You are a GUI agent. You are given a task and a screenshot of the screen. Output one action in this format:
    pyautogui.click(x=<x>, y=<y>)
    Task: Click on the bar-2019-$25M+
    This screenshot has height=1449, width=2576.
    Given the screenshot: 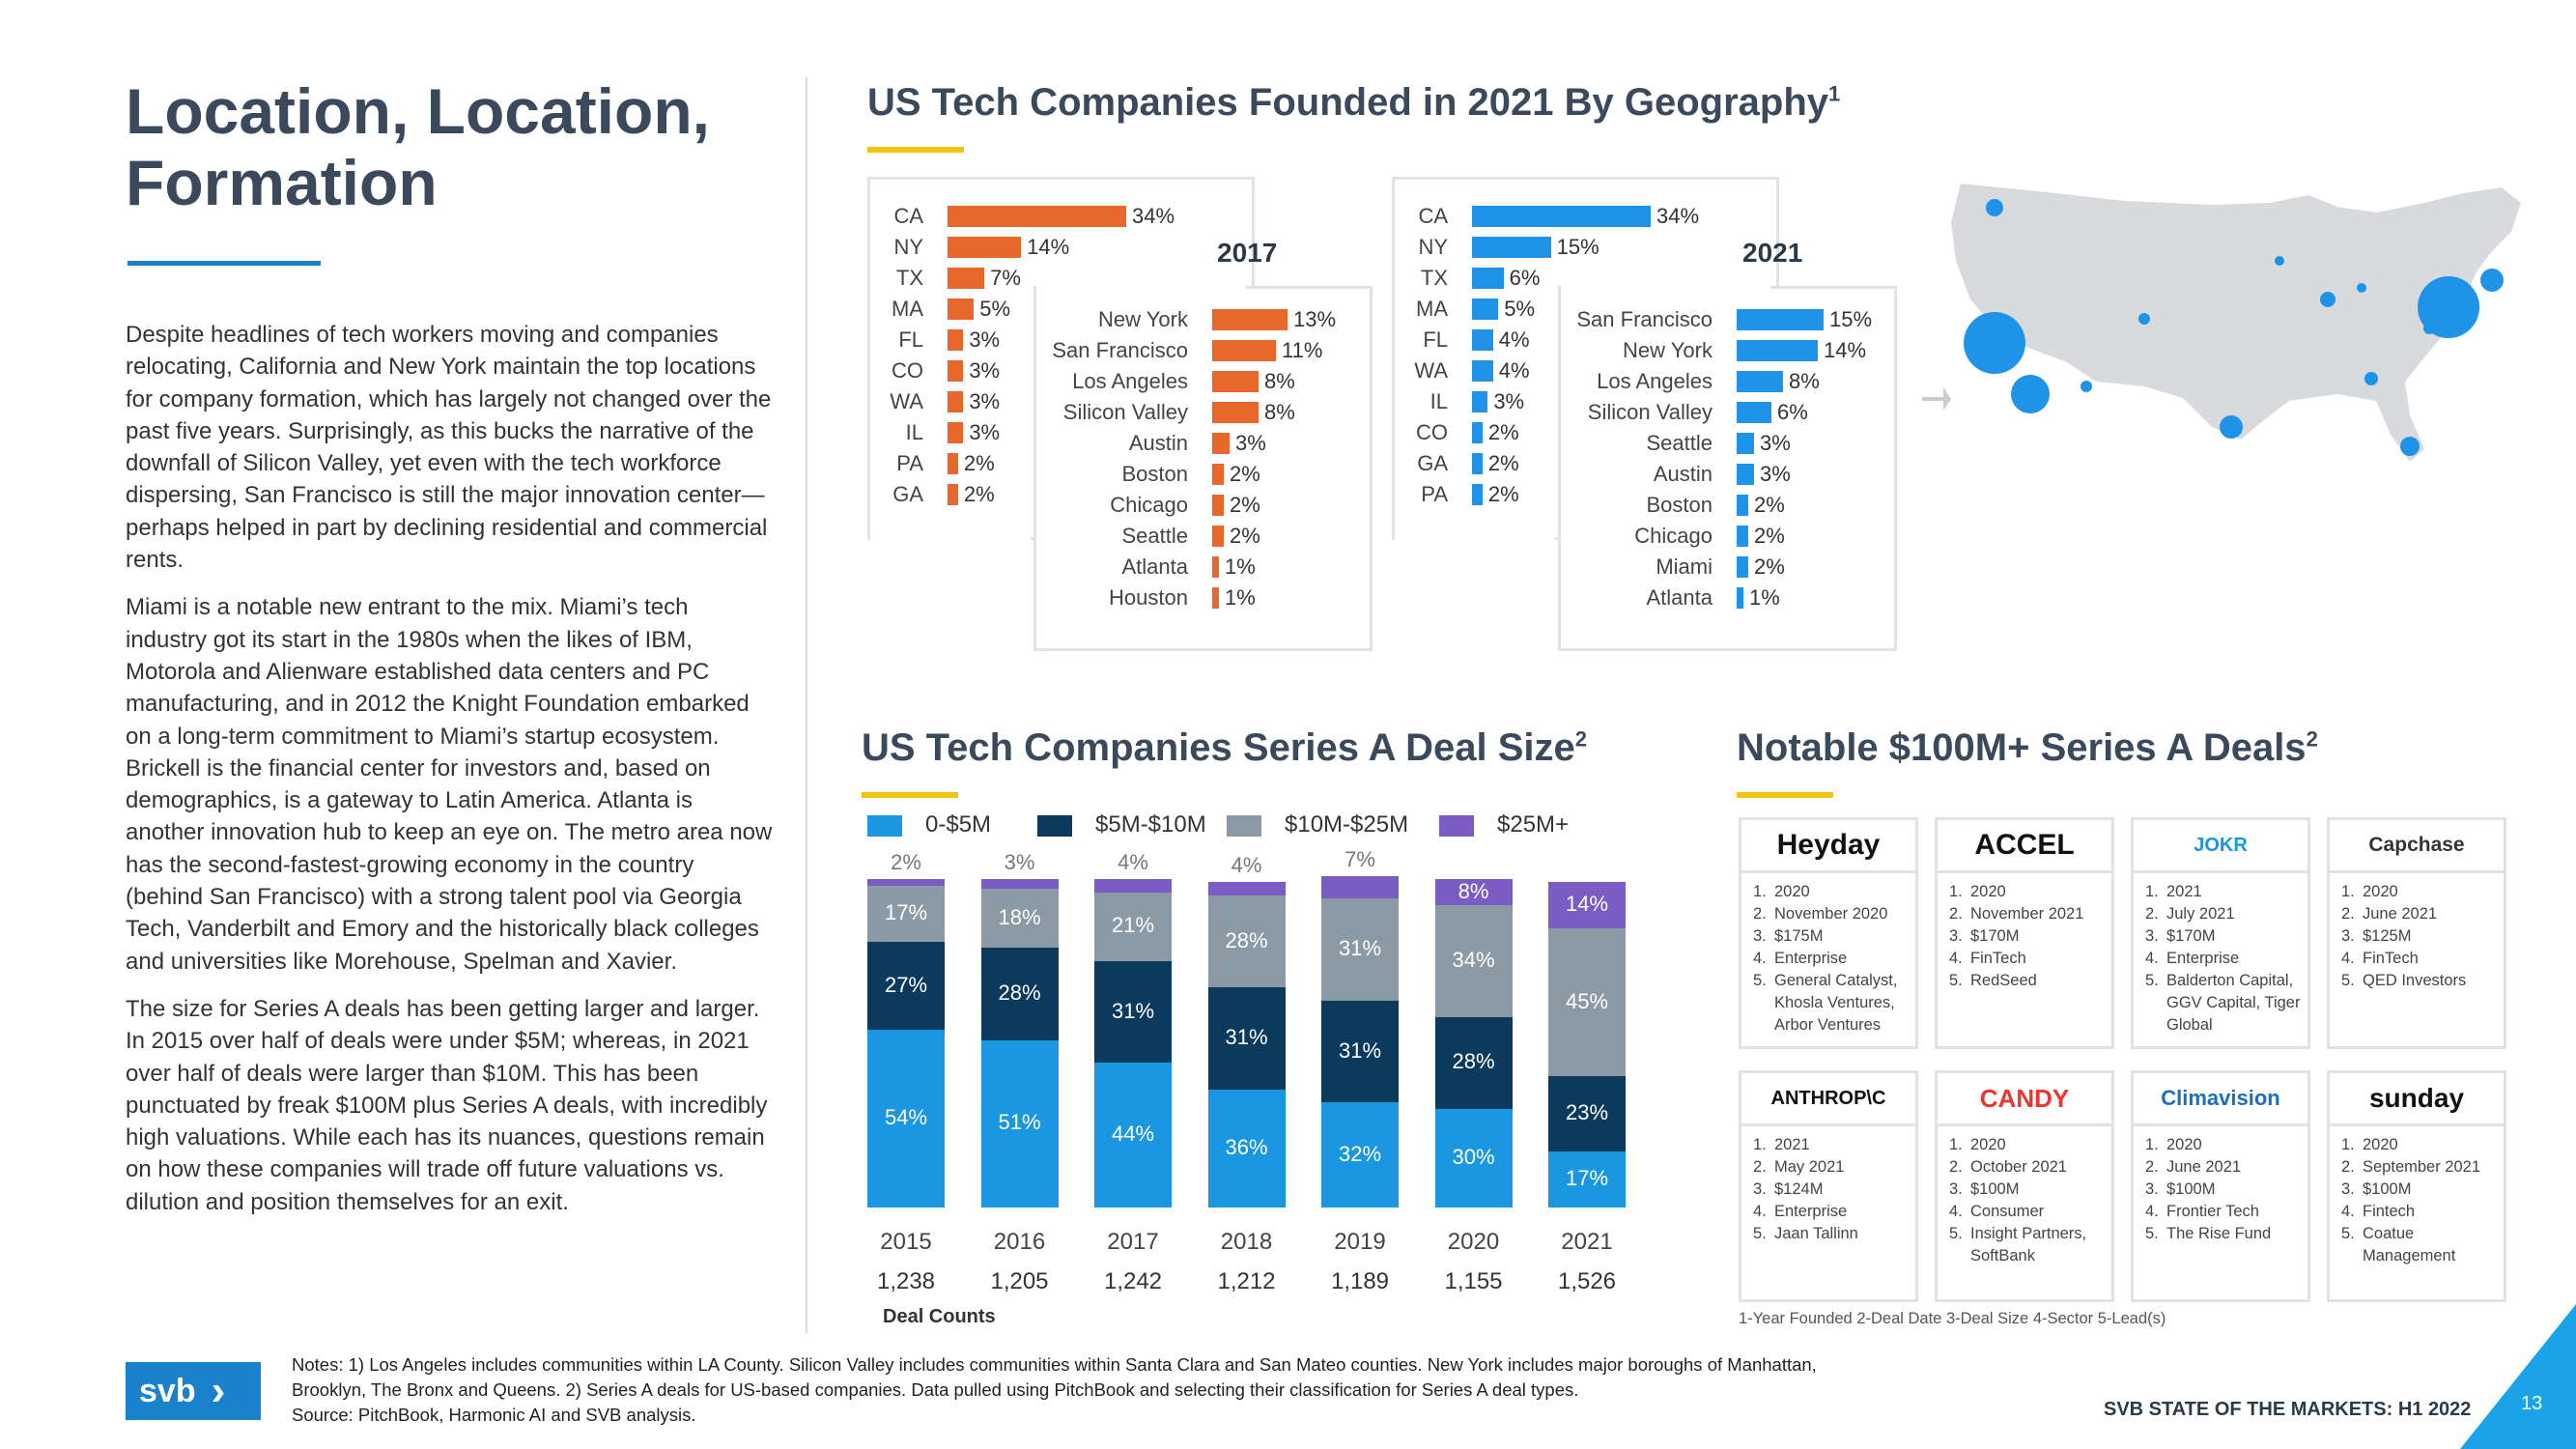 What is the action you would take?
    pyautogui.click(x=1360, y=887)
    